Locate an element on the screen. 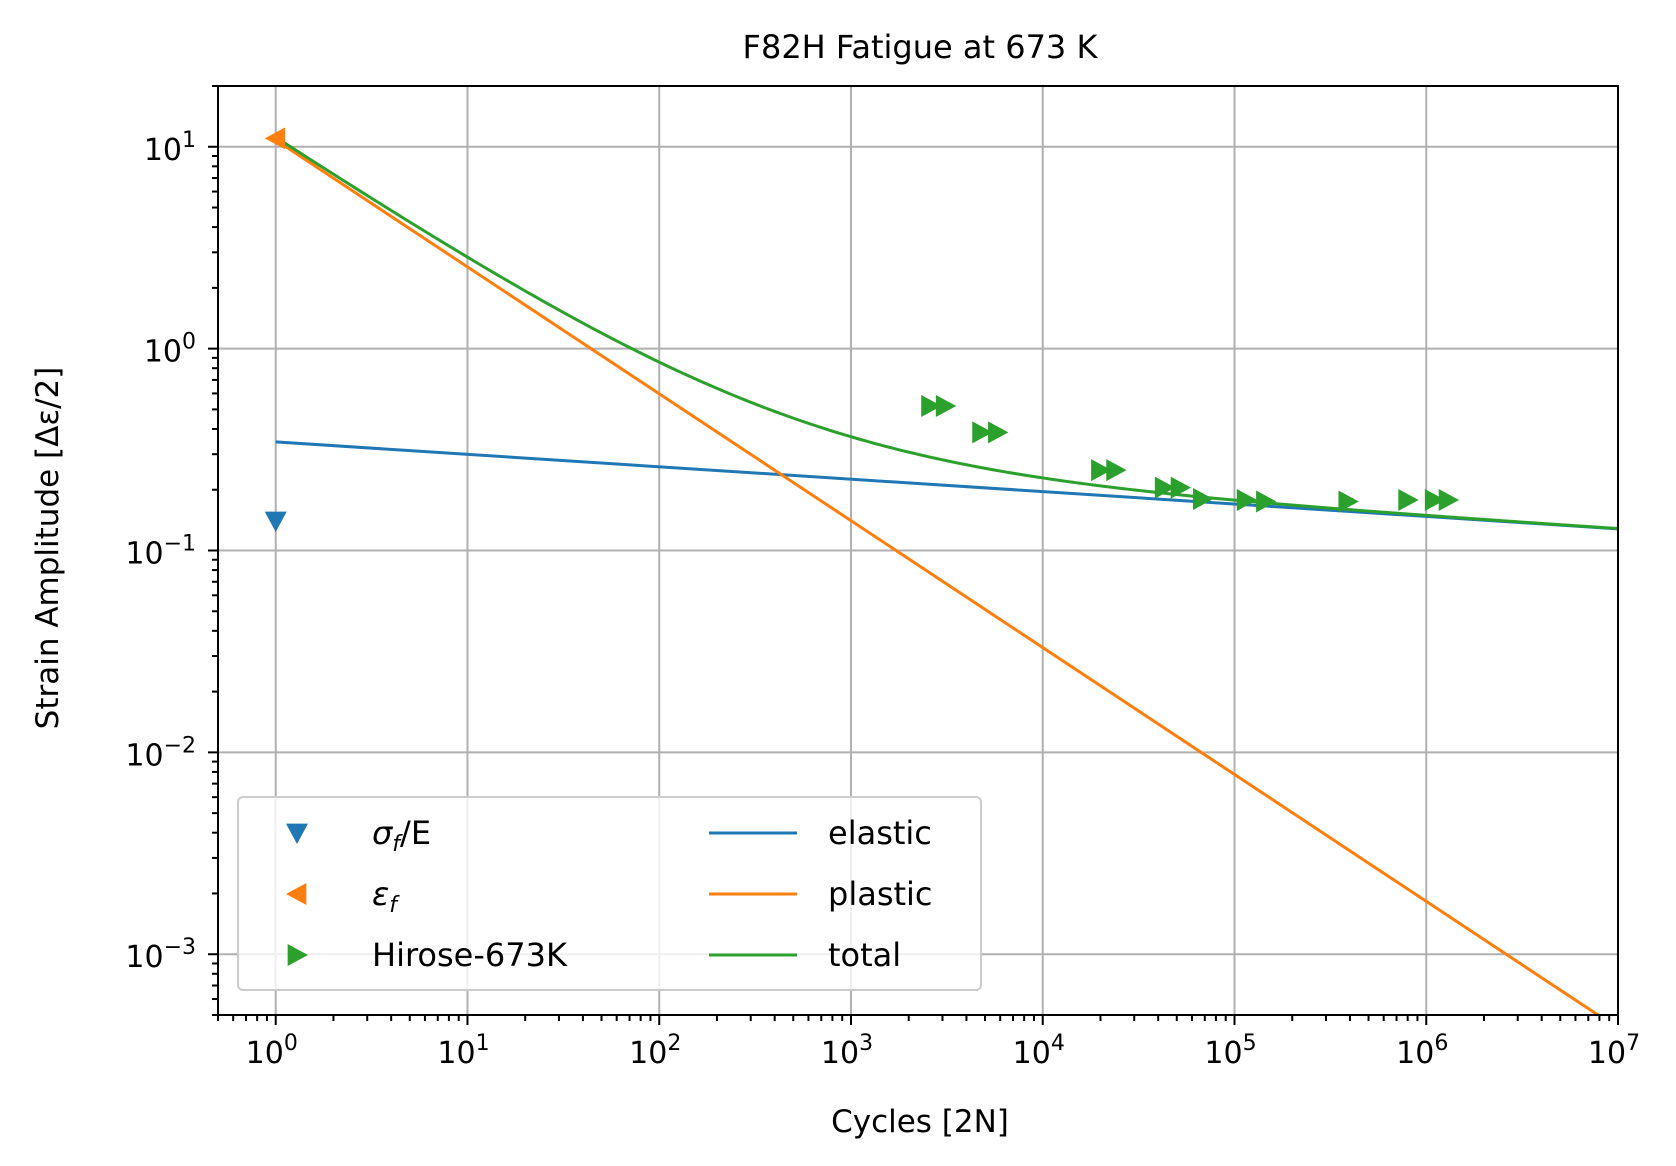  legend-label-suffix: /E is located at coordinates (415, 833).